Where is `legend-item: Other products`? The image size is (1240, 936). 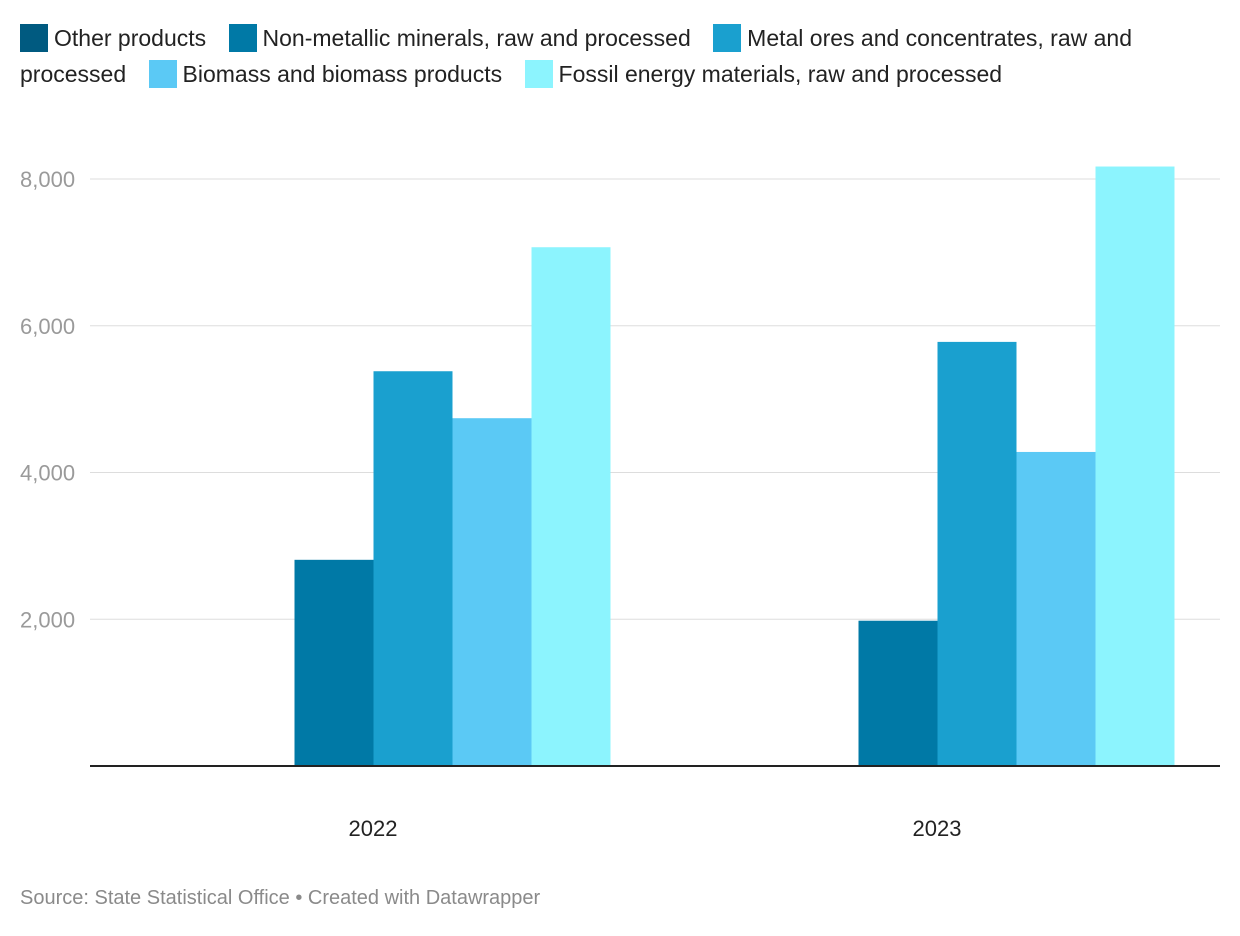 legend-item: Other products is located at coordinates (113, 38).